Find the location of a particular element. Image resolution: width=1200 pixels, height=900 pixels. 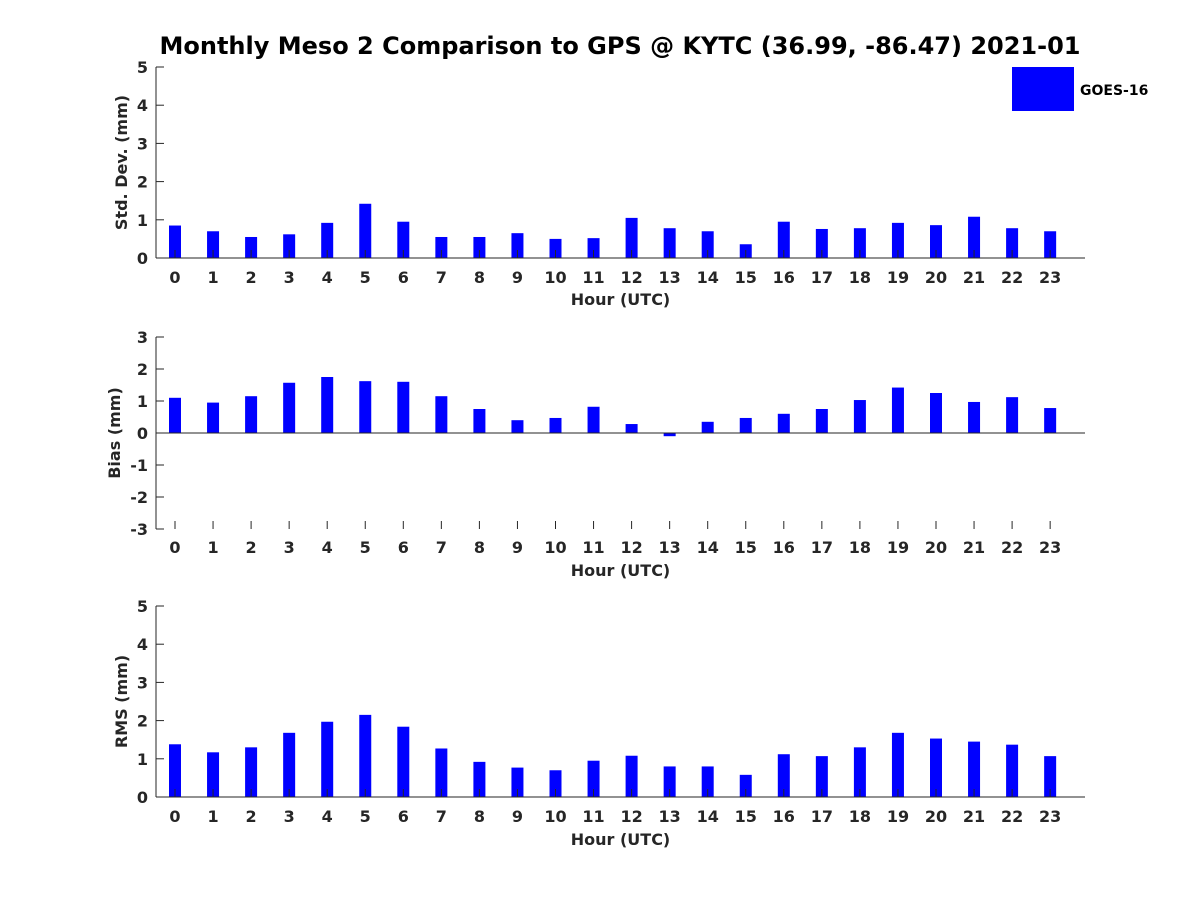

x-tick-label-rms-17: 17 is located at coordinates (822, 816).